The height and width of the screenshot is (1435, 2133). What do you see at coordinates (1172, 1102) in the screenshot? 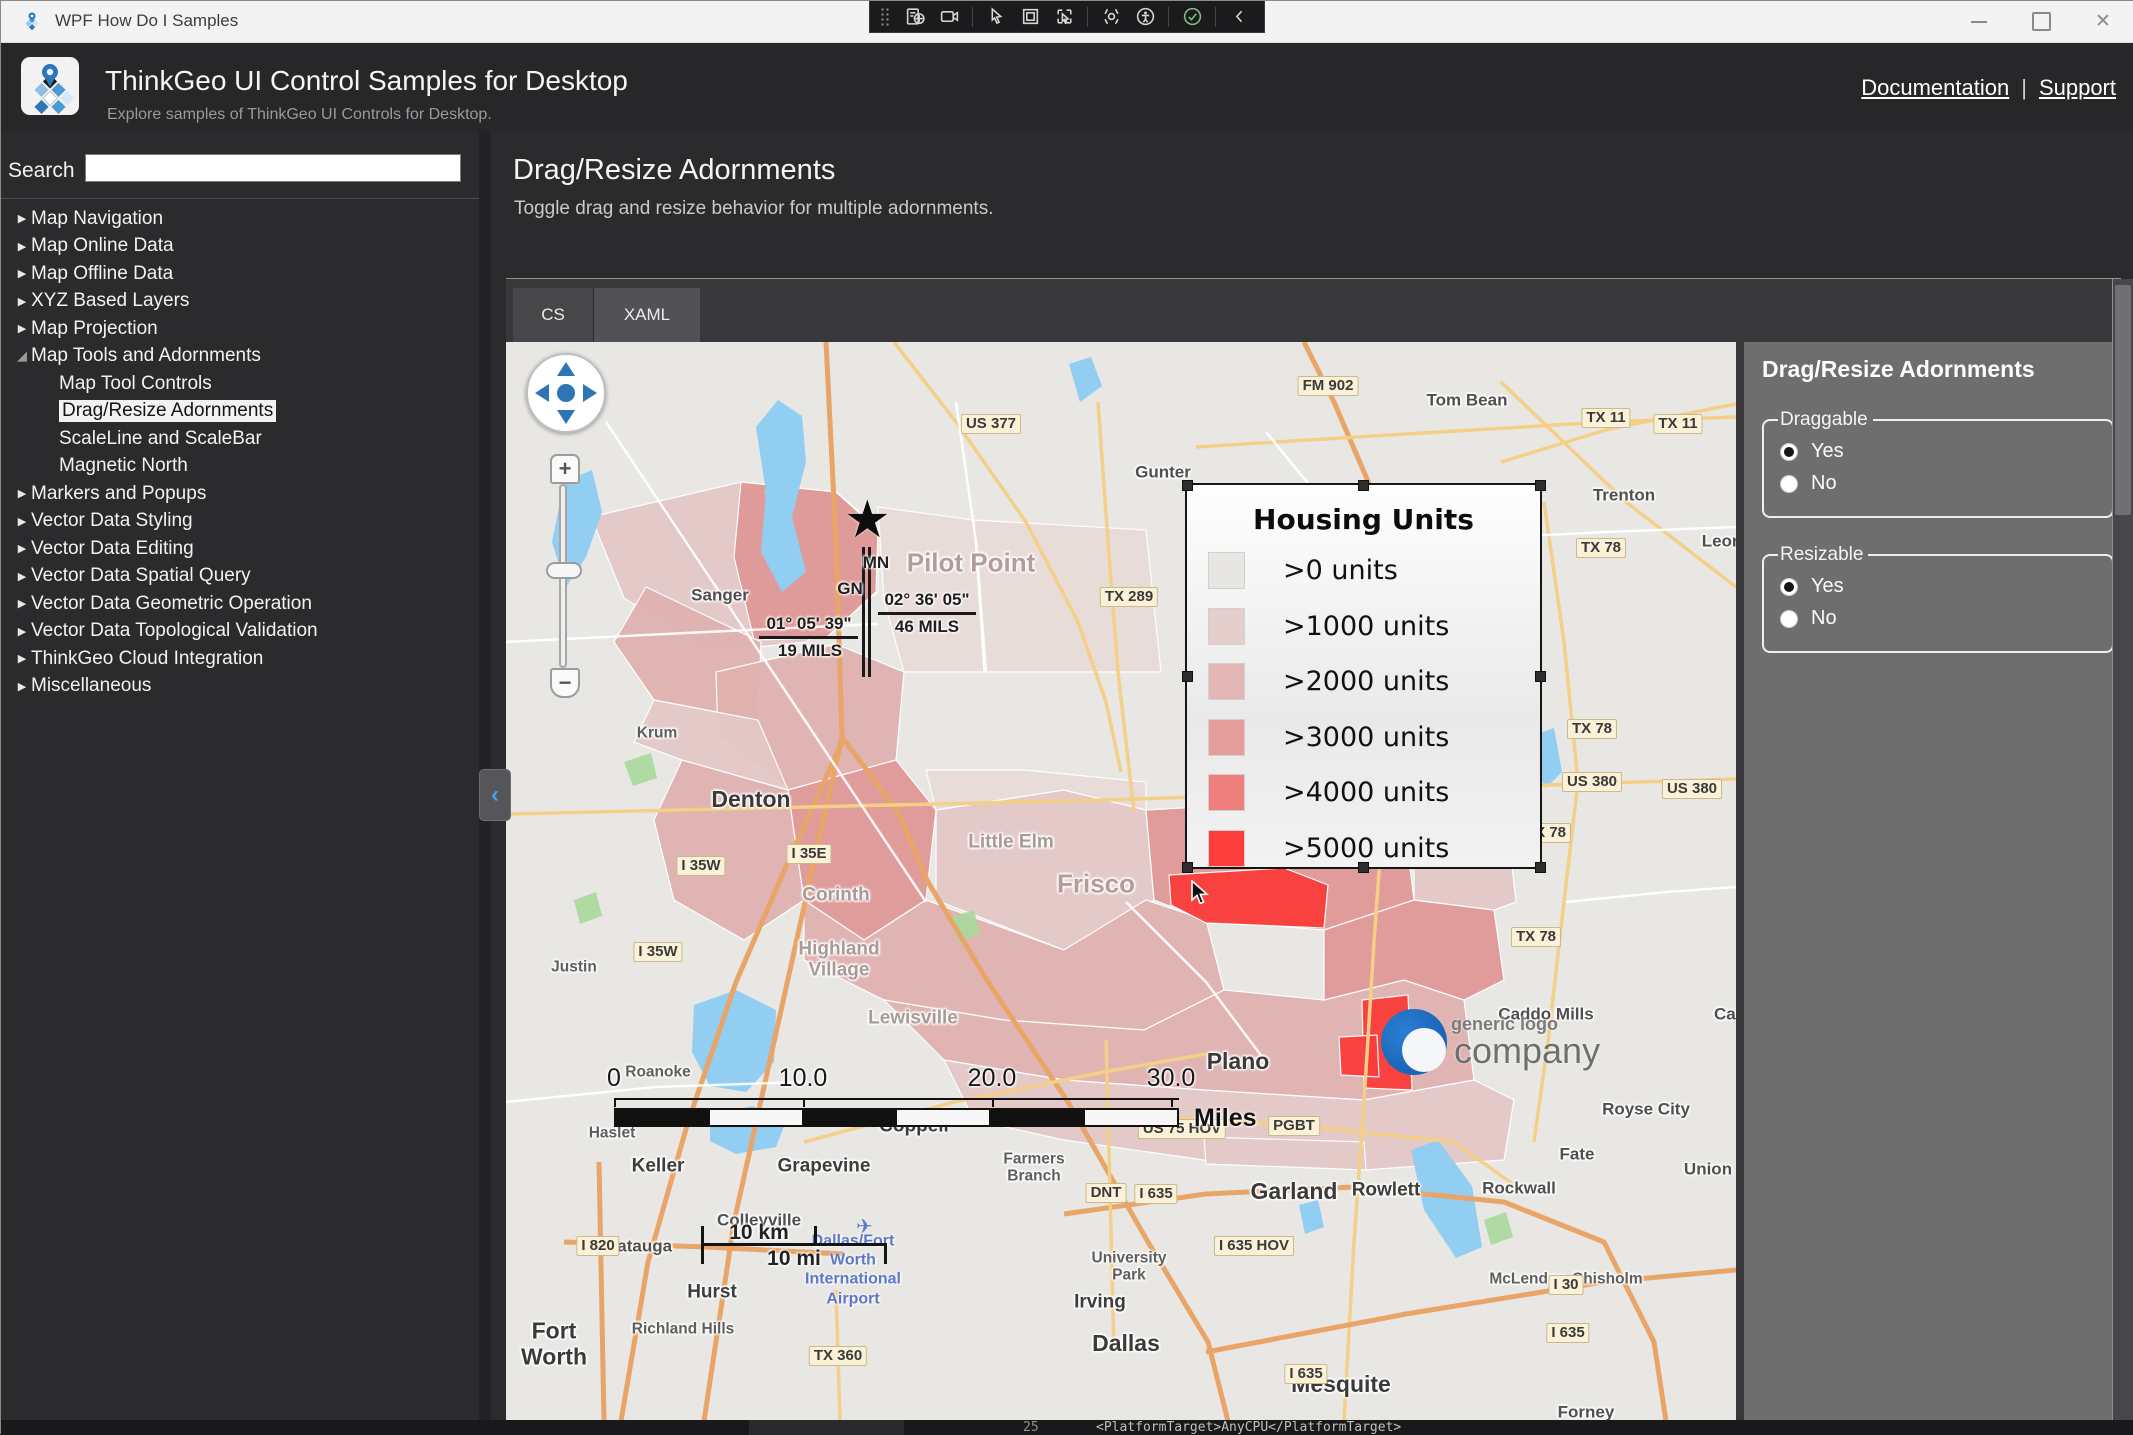
I see `scalebar-tick` at bounding box center [1172, 1102].